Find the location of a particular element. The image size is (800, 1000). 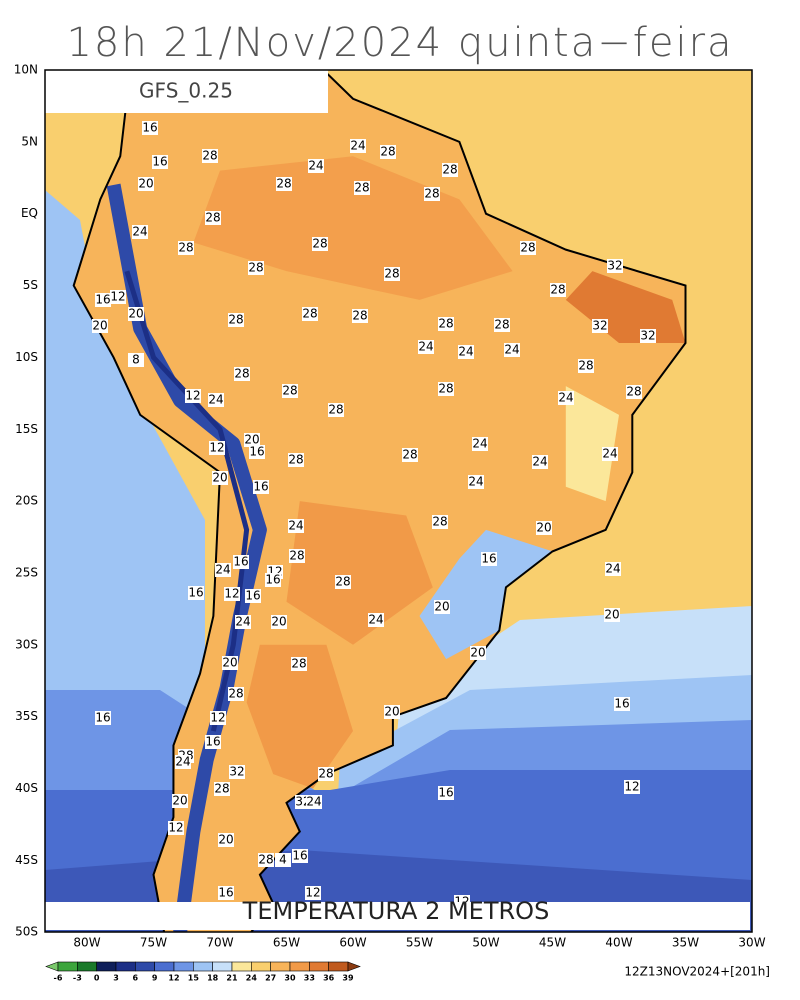

colorbar-tick-label: 6 is located at coordinates (136, 978).